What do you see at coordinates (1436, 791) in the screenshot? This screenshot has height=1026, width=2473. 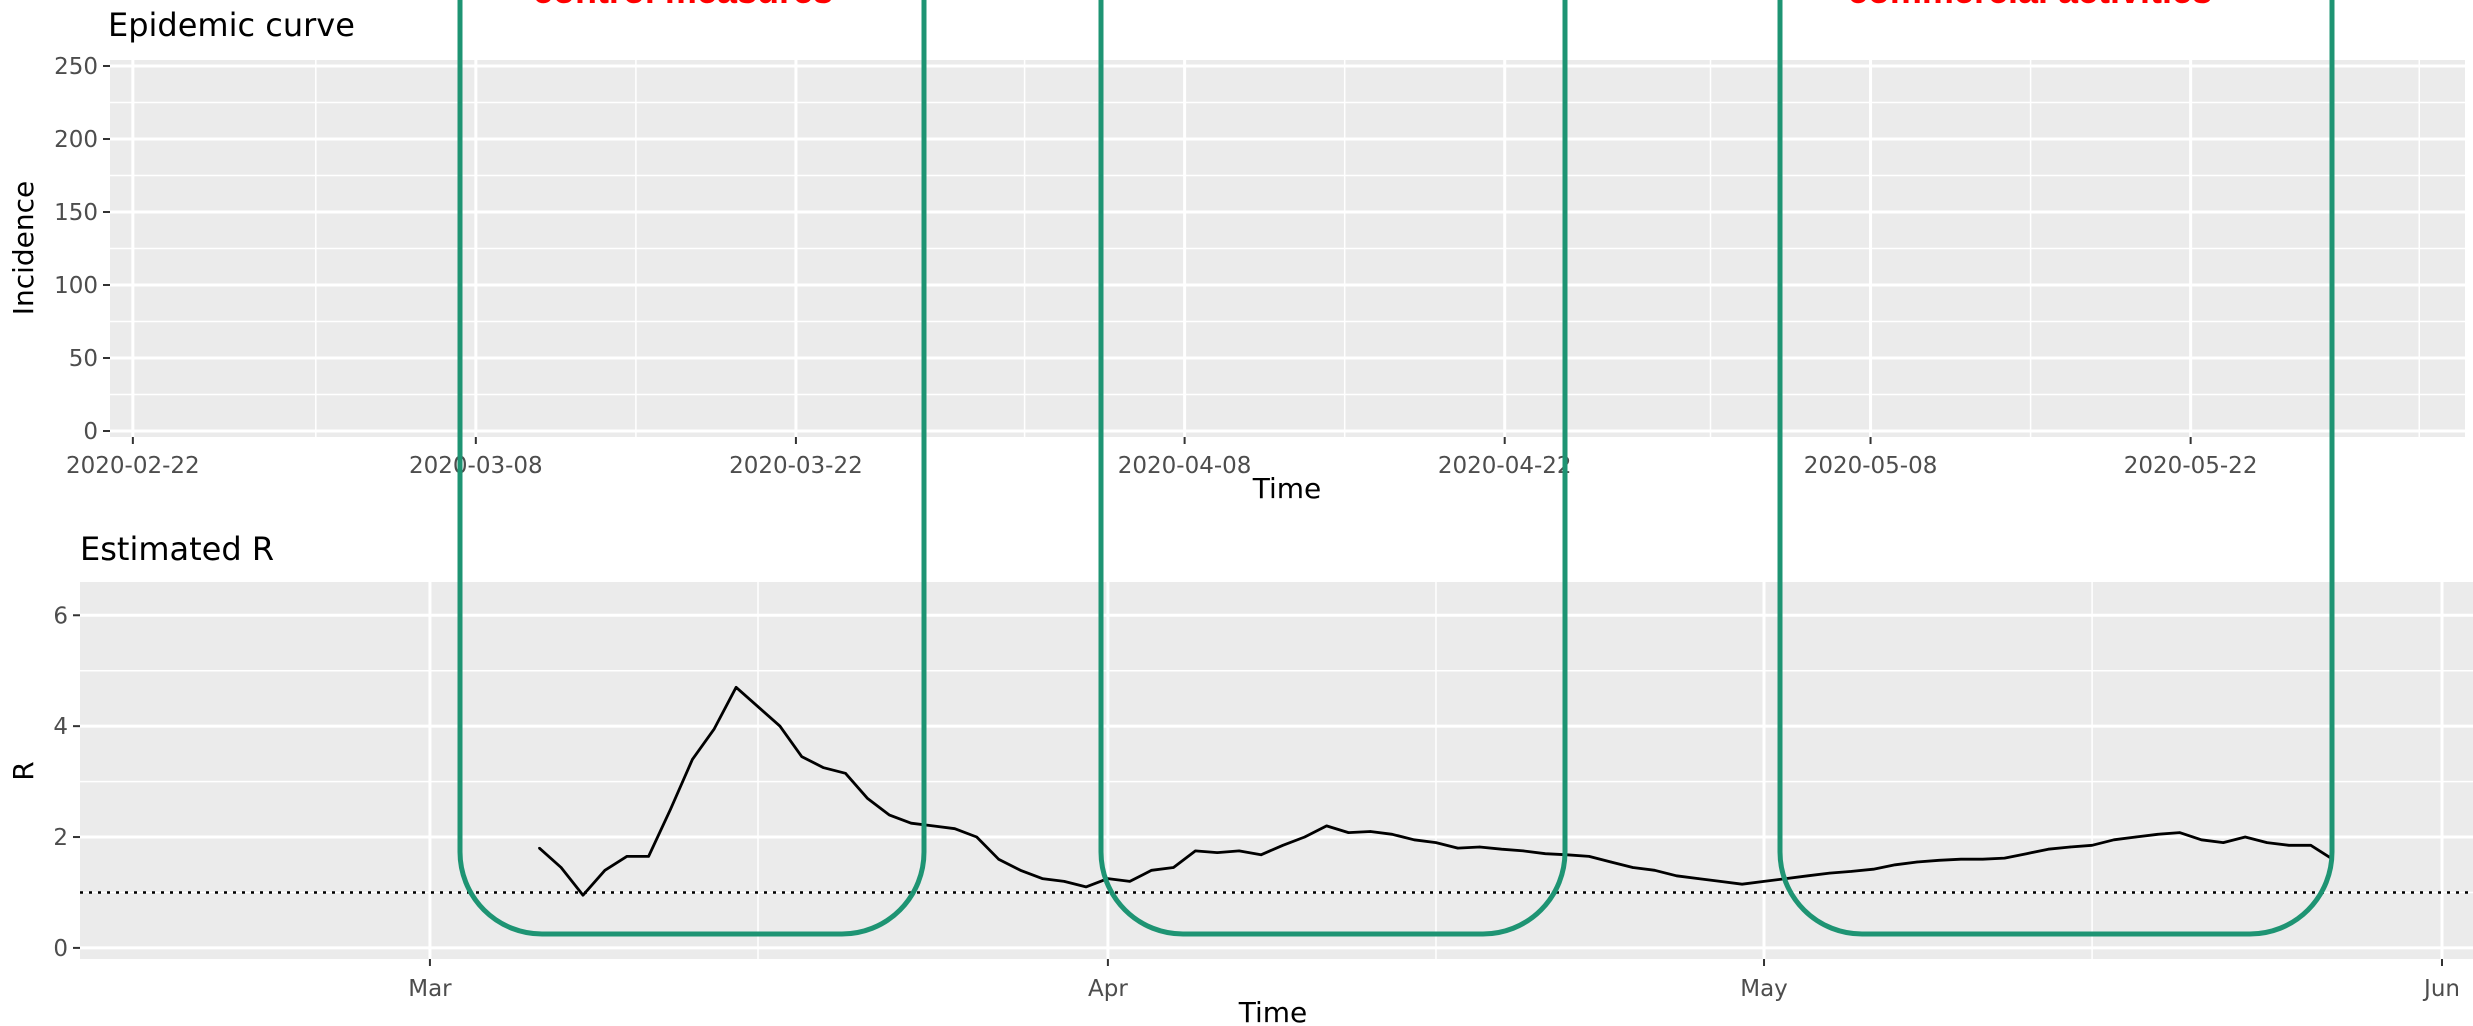 I see `estimated-r-data-points` at bounding box center [1436, 791].